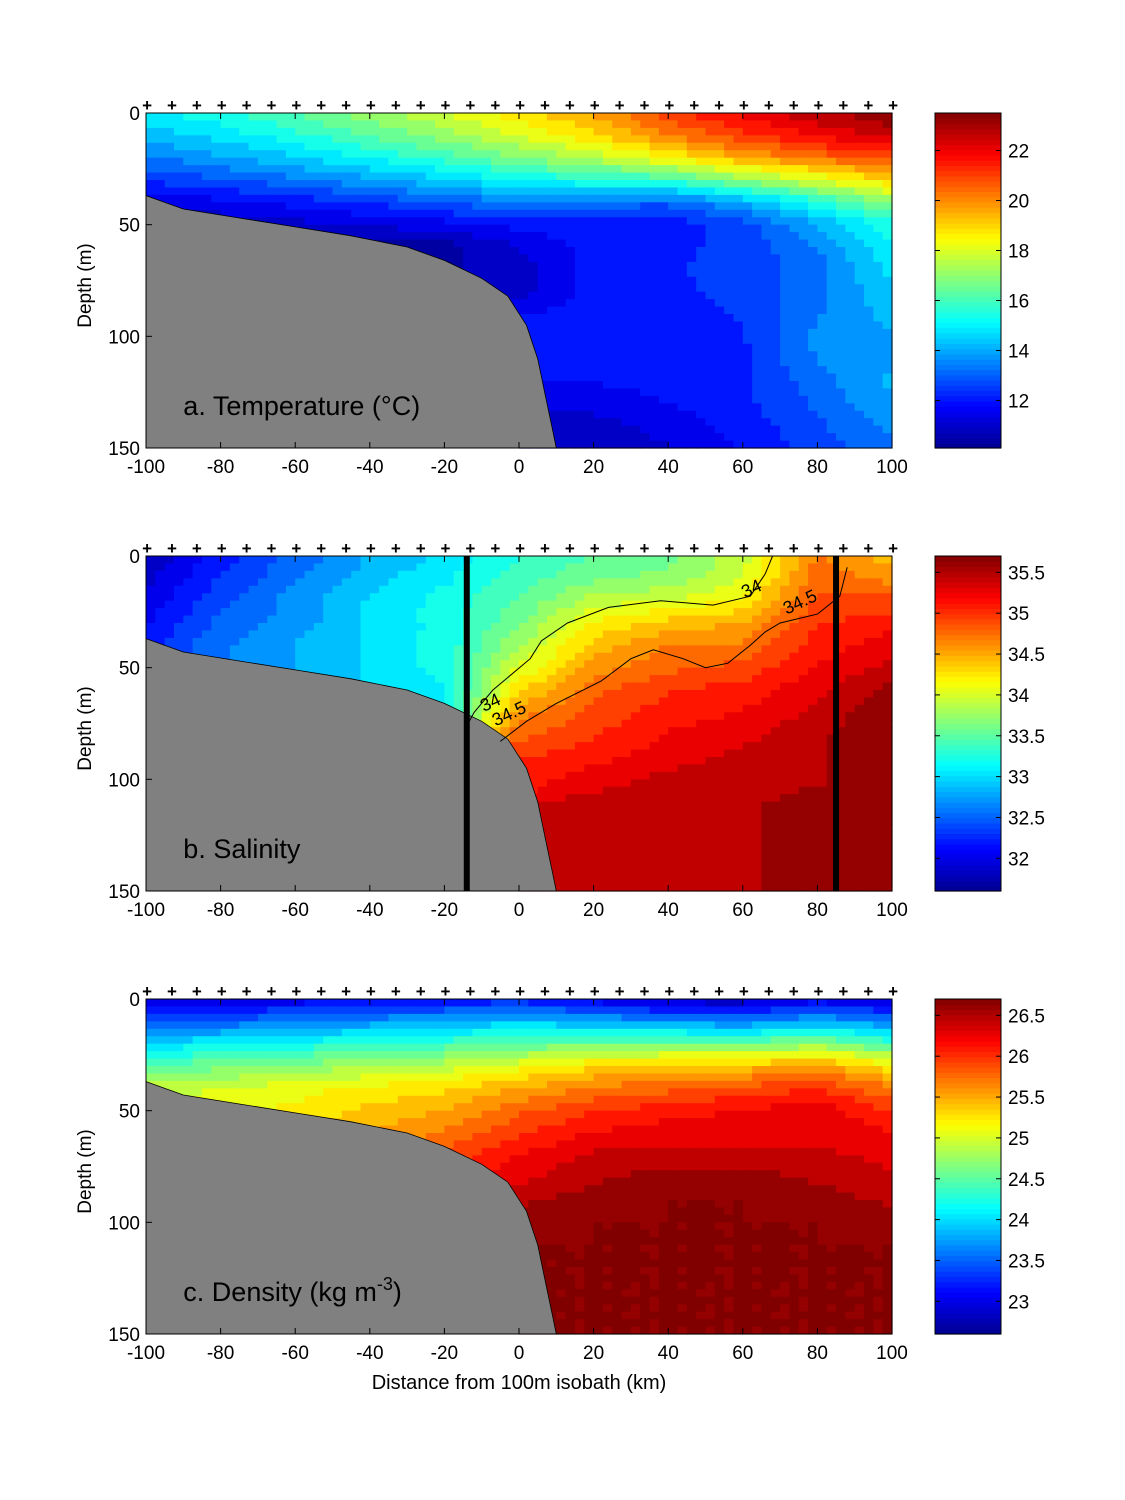  What do you see at coordinates (146, 467) in the screenshot?
I see `x-tick-label: -100` at bounding box center [146, 467].